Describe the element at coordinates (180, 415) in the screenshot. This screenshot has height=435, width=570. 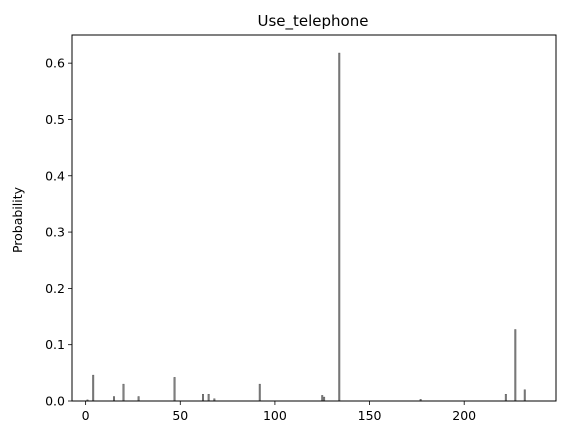
I see `x-tick-label: 50` at that location.